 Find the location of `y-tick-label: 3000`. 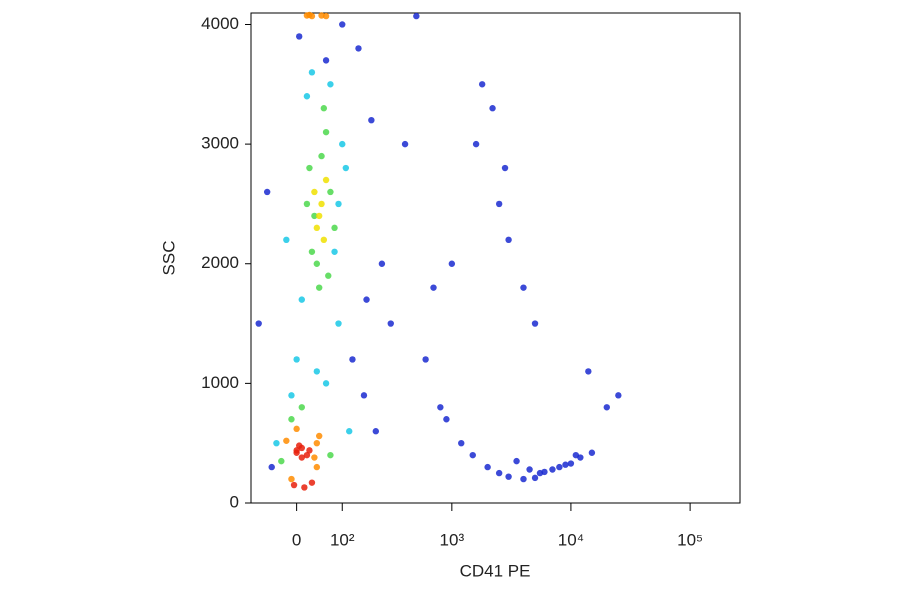

y-tick-label: 3000 is located at coordinates (220, 143).